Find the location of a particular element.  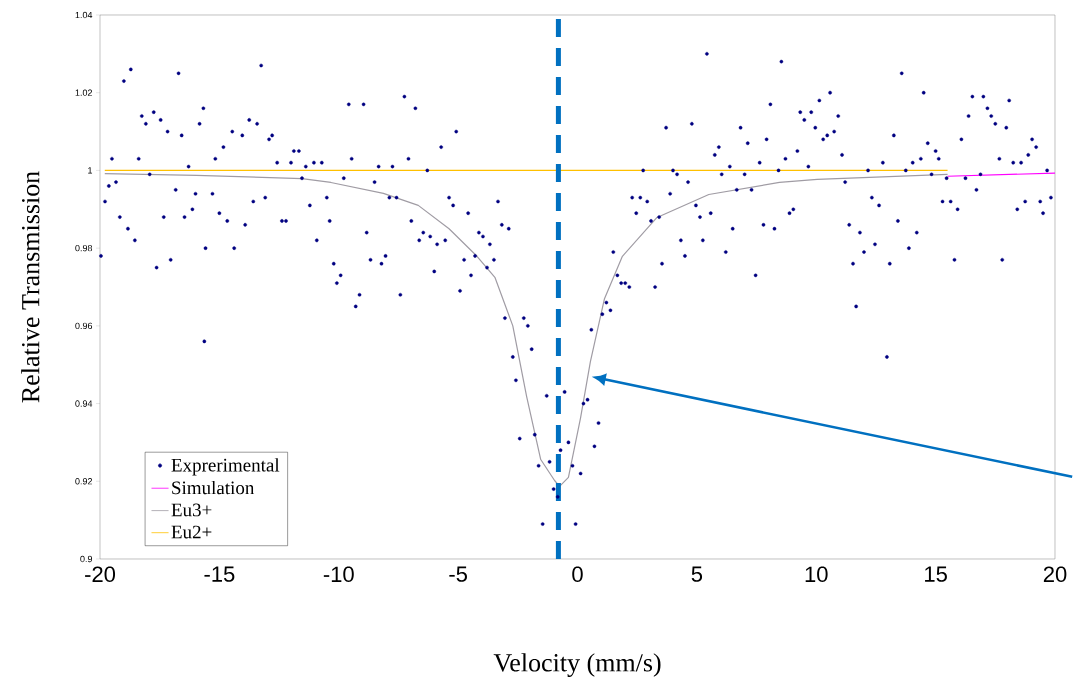

y-tick-label: 0.96 is located at coordinates (84, 326).